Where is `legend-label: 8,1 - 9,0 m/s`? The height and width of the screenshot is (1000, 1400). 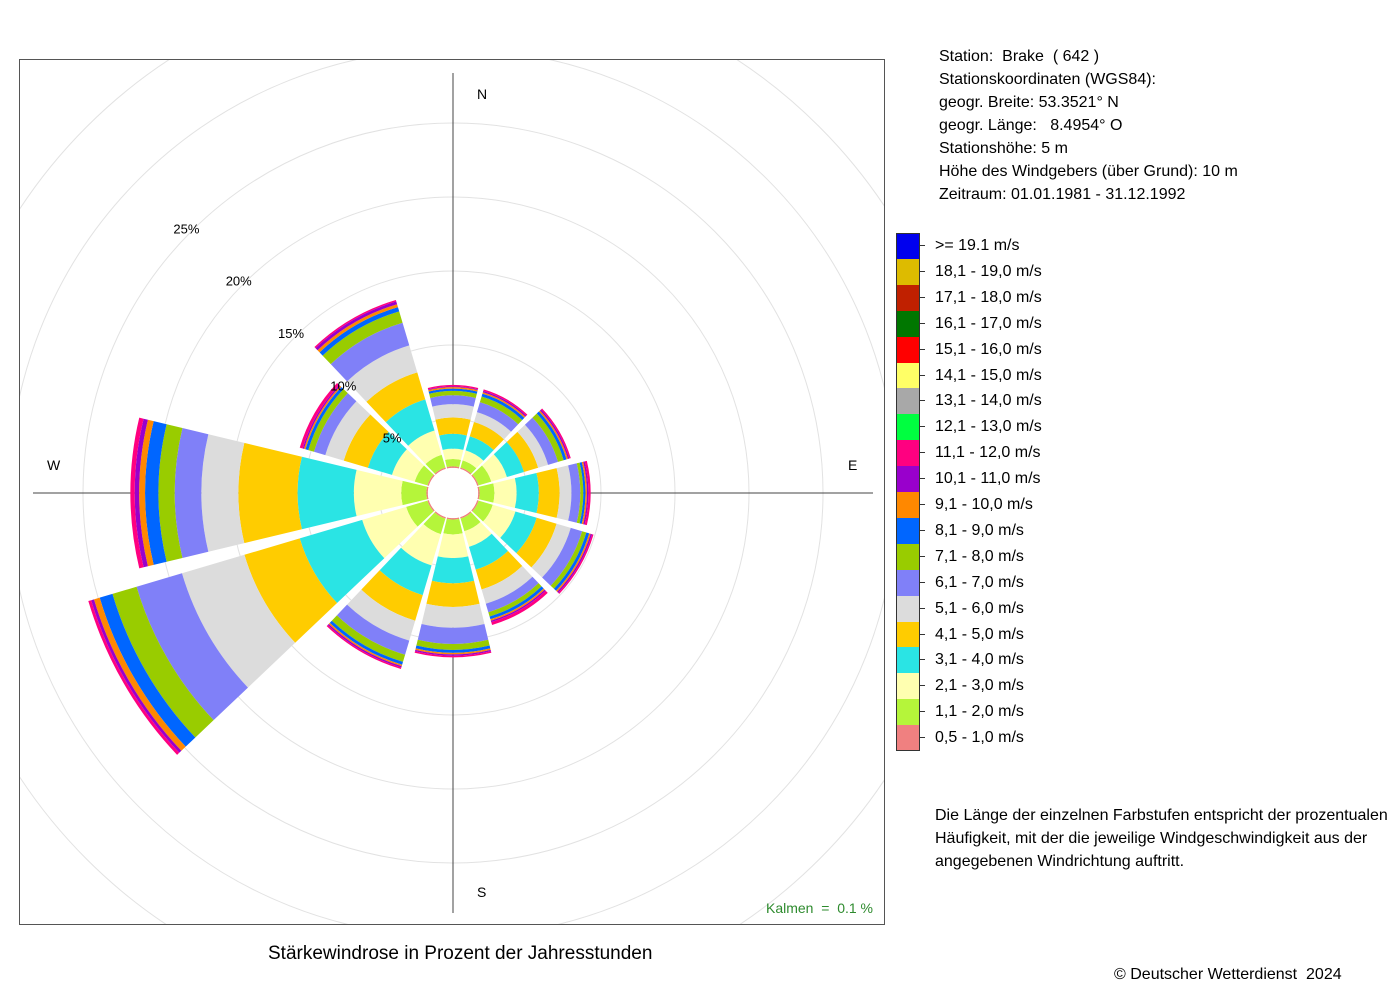
legend-label: 8,1 - 9,0 m/s is located at coordinates (979, 530).